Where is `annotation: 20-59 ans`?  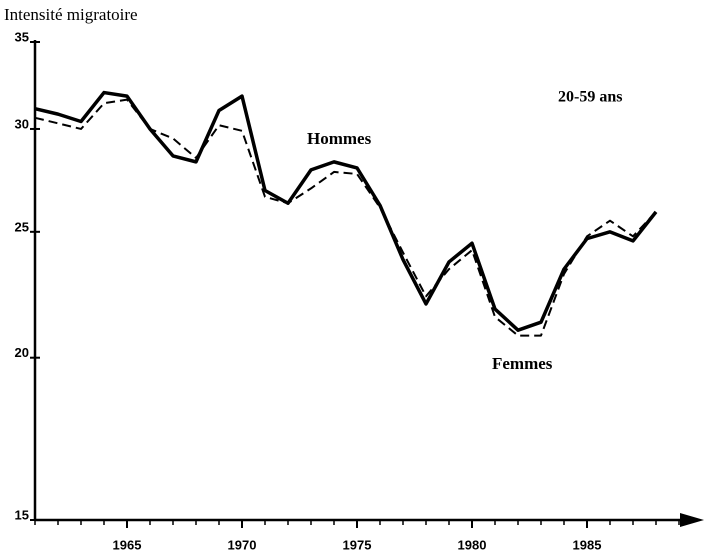
annotation: 20-59 ans is located at coordinates (590, 97).